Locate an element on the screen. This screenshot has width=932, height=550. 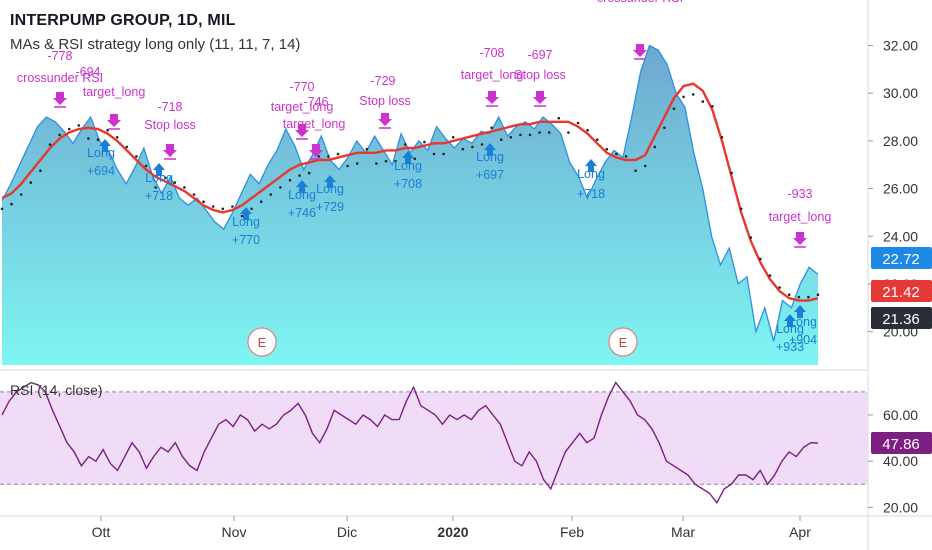
rsi-tick-label: 20.00 is located at coordinates (900, 507).